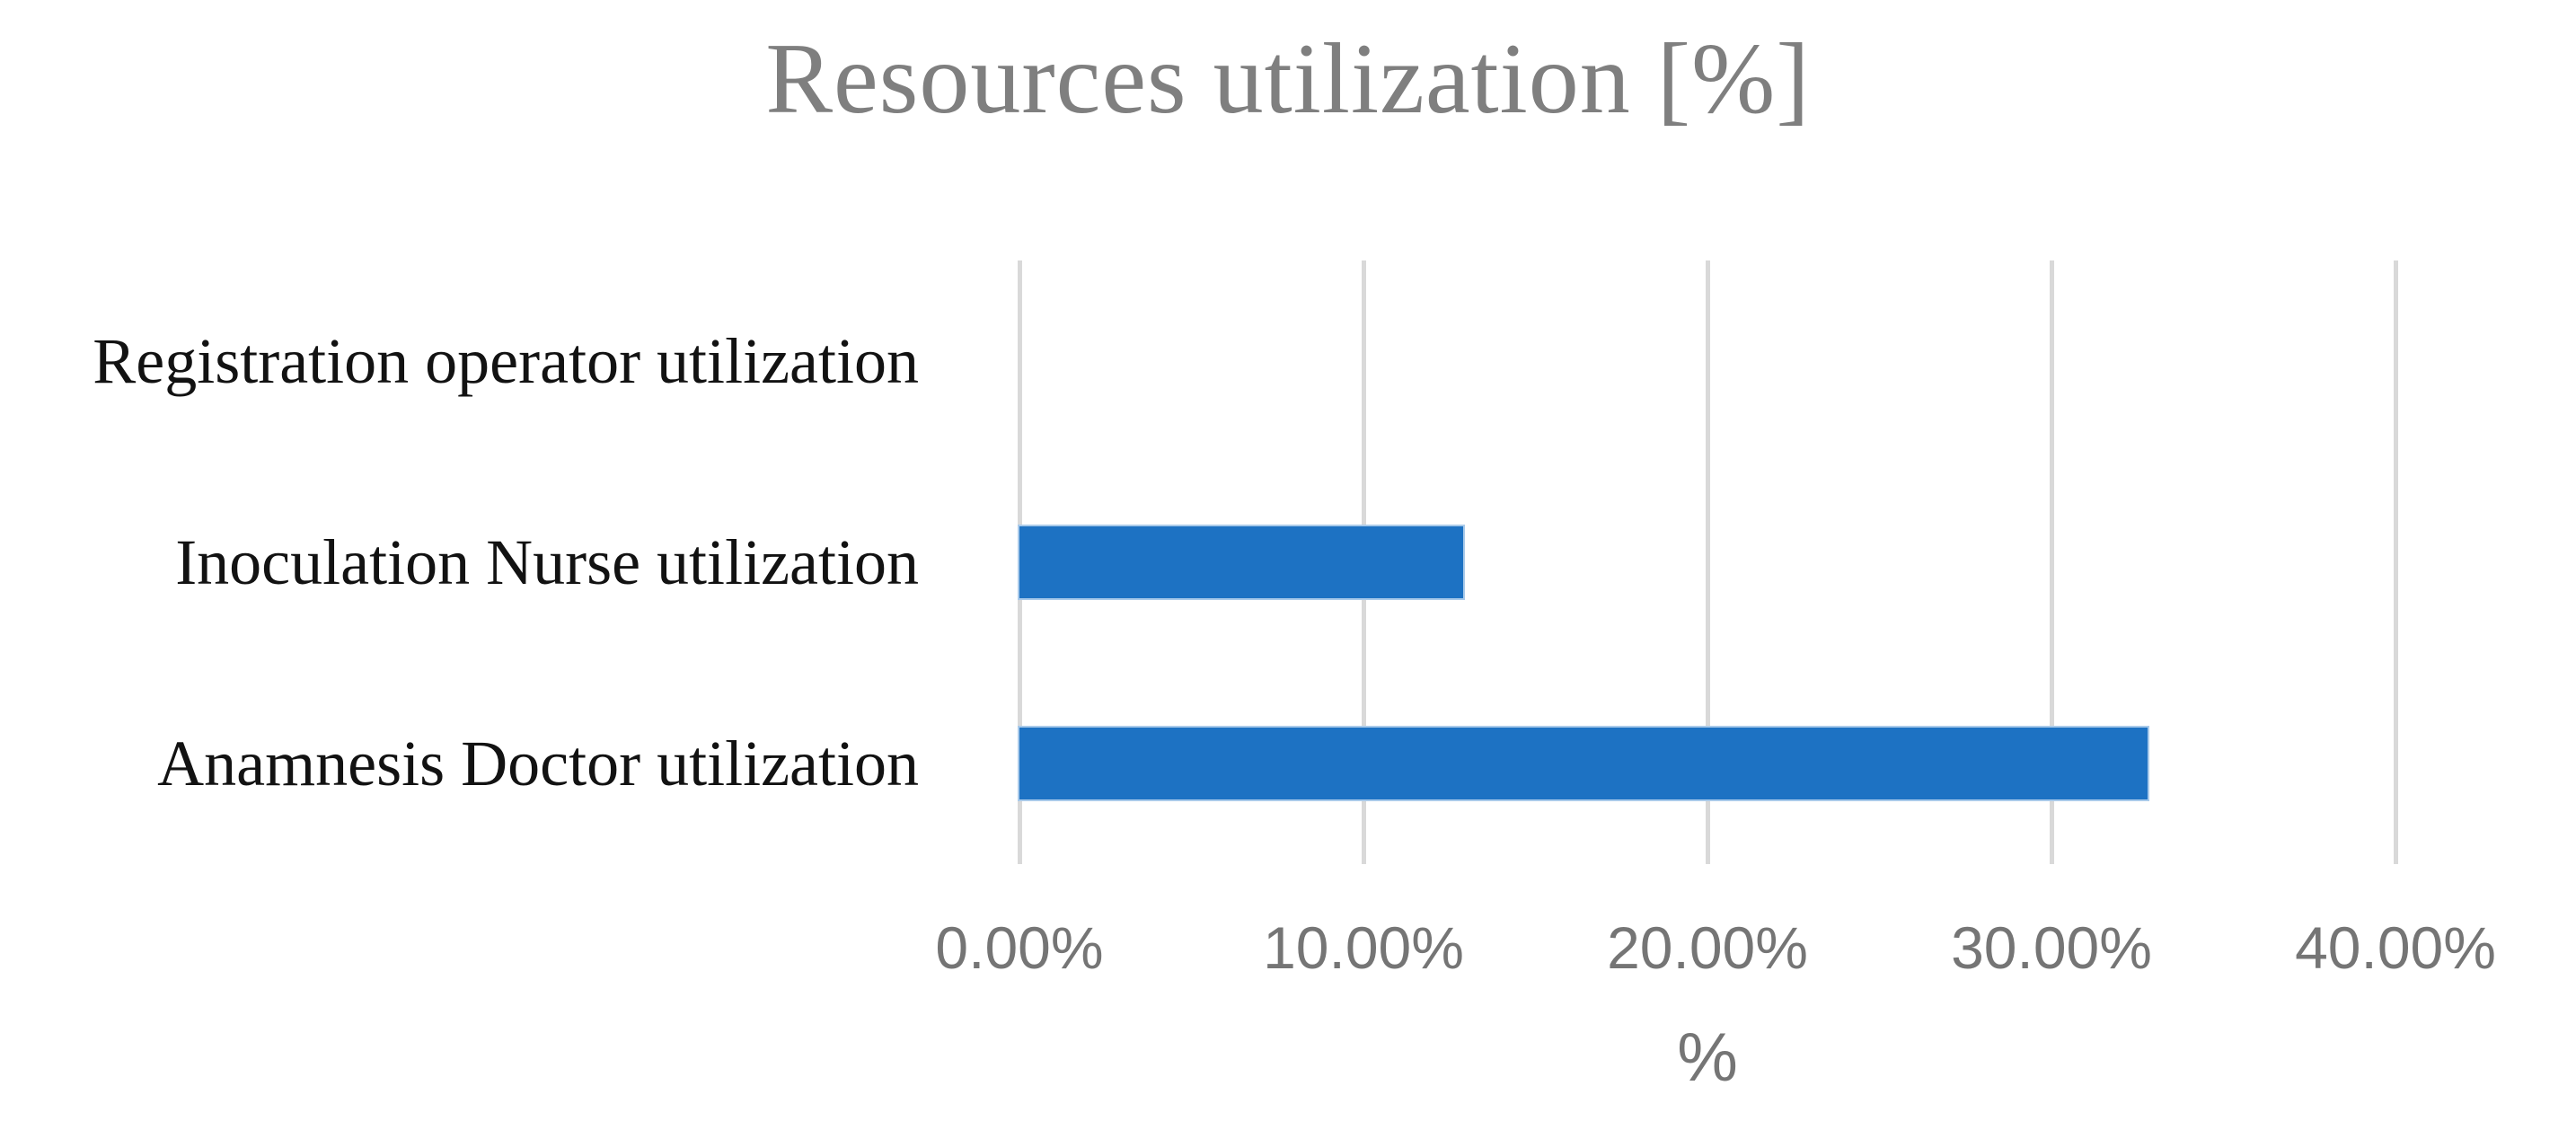  Describe the element at coordinates (1707, 947) in the screenshot. I see `x-tick-label: 20.00%` at that location.